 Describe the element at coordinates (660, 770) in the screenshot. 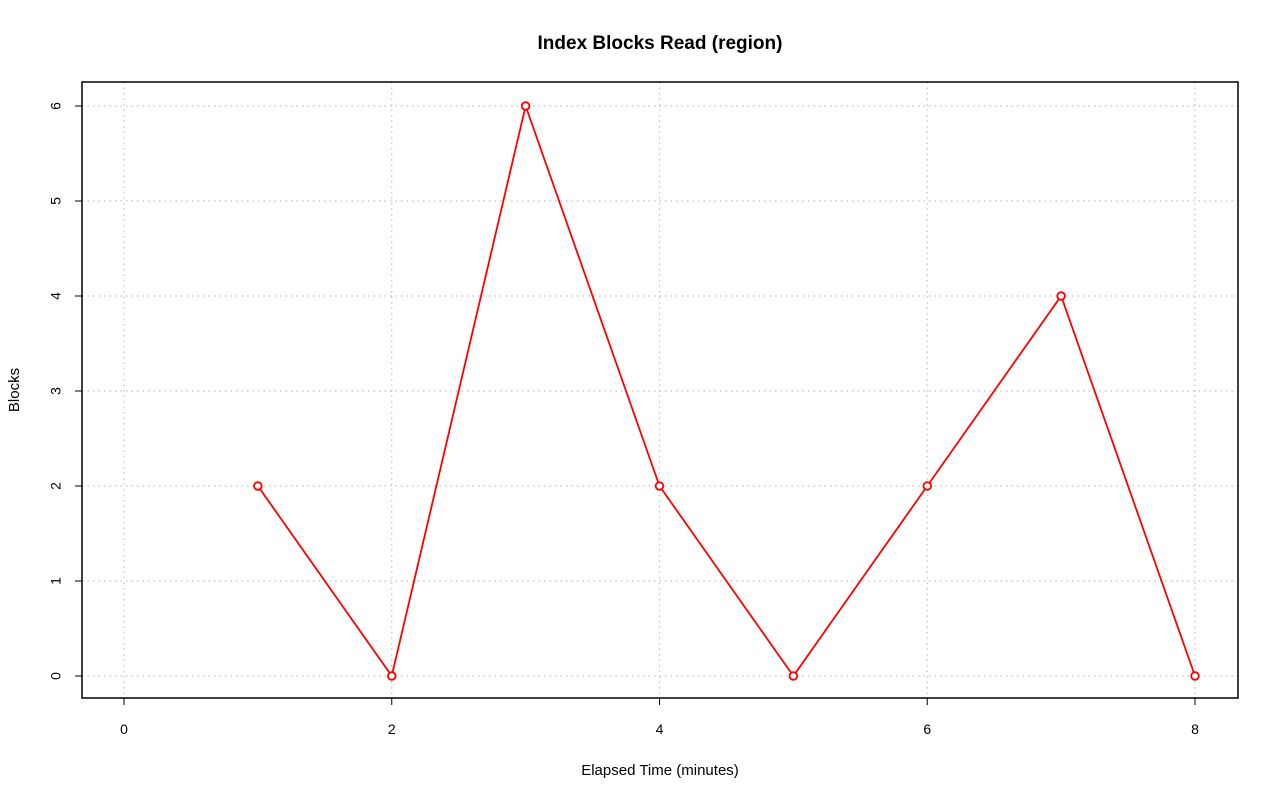

I see `x-axis-title: Elapsed Time (minutes)` at that location.